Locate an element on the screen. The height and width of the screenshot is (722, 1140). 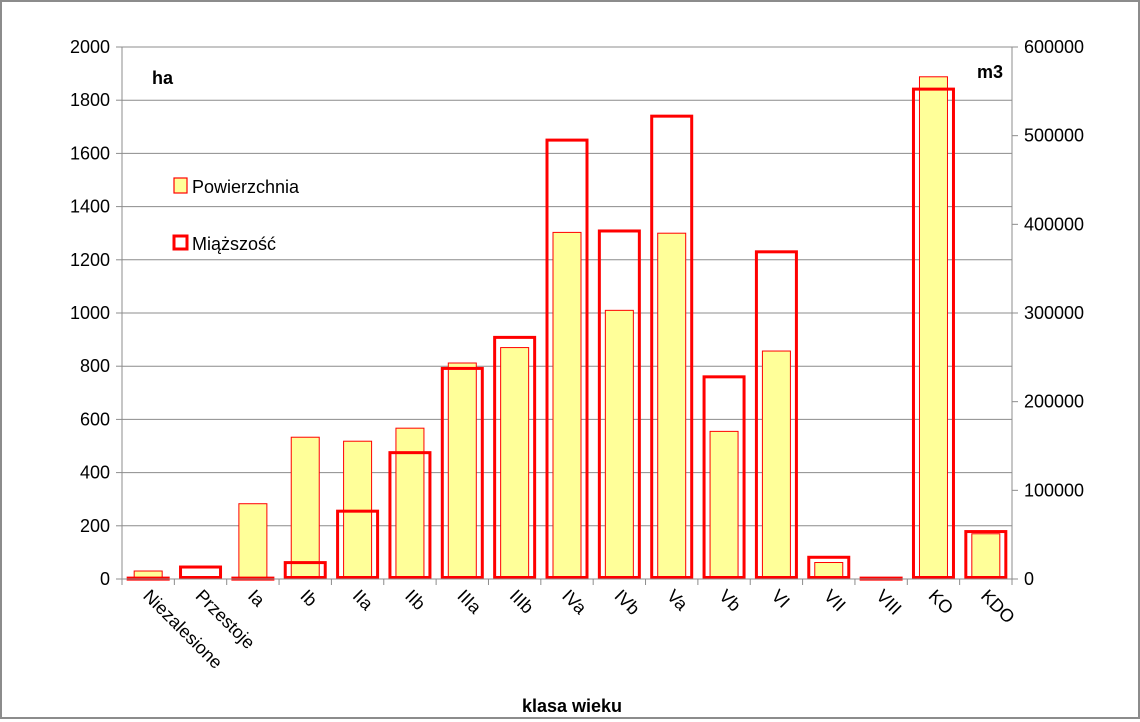
legend-label-powierzchnia: Powierzchnia is located at coordinates (246, 187).